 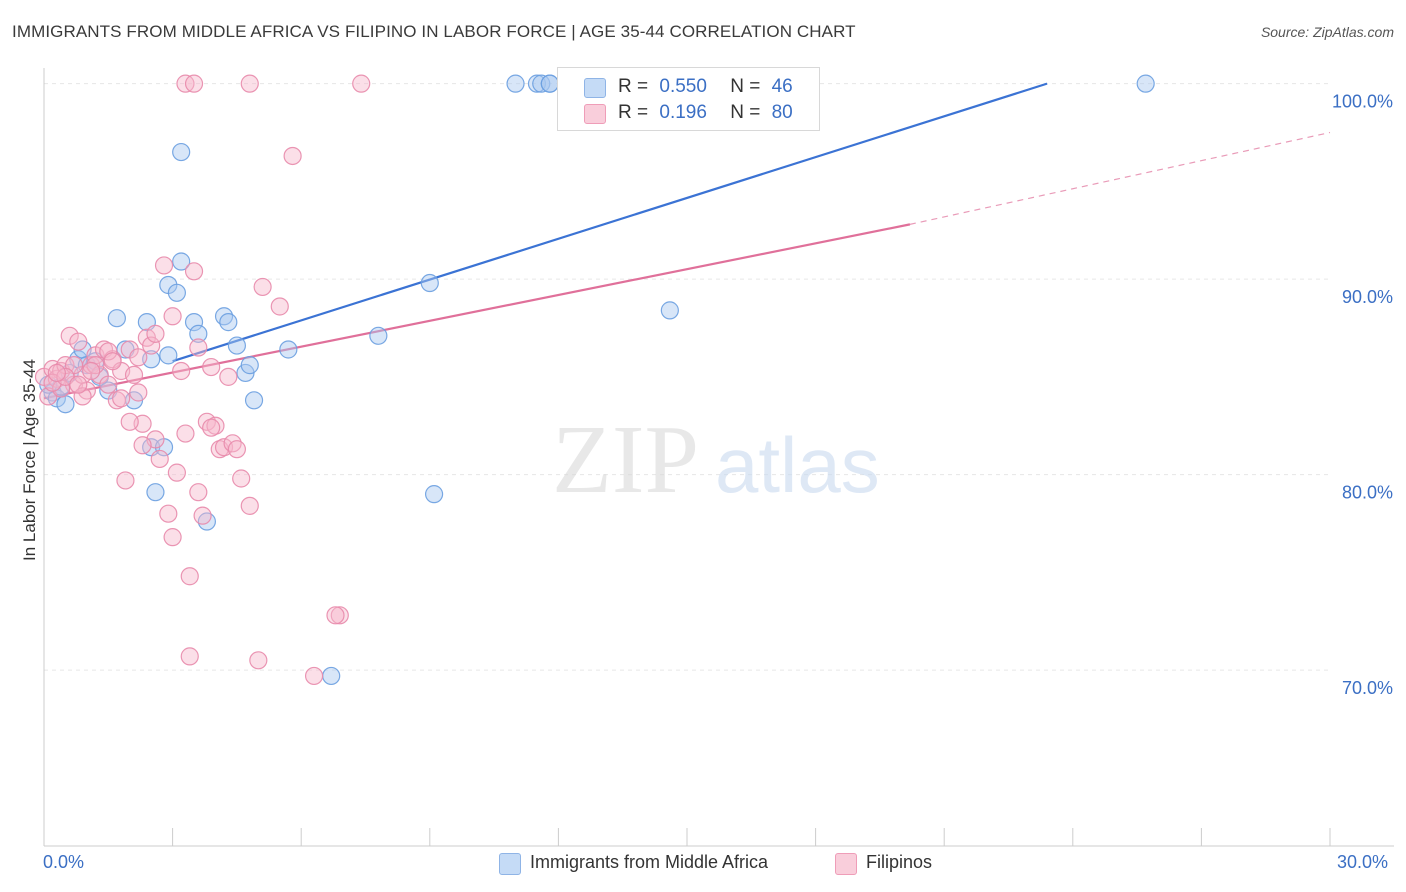 I want to click on x-tick-label-min: 0.0%, so click(x=64, y=862).